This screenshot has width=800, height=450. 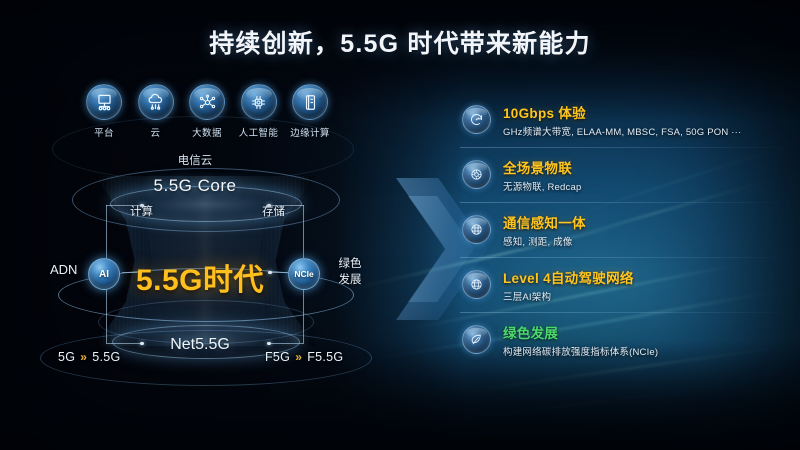 I want to click on capability-subtitle: 三层AI架构, so click(x=527, y=297).